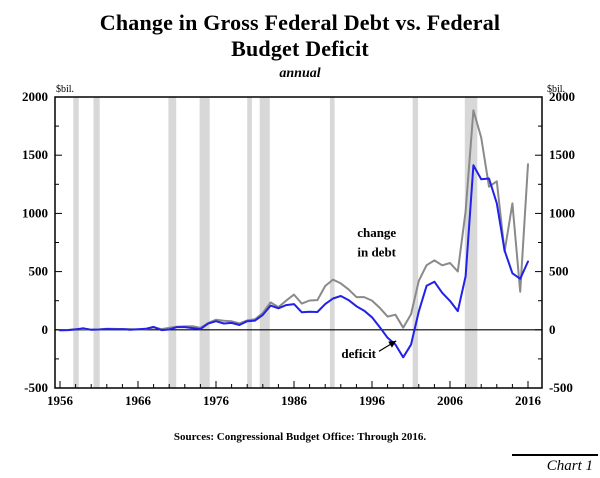 Image resolution: width=600 pixels, height=478 pixels. Describe the element at coordinates (528, 400) in the screenshot. I see `x-tick-label: 2016` at that location.